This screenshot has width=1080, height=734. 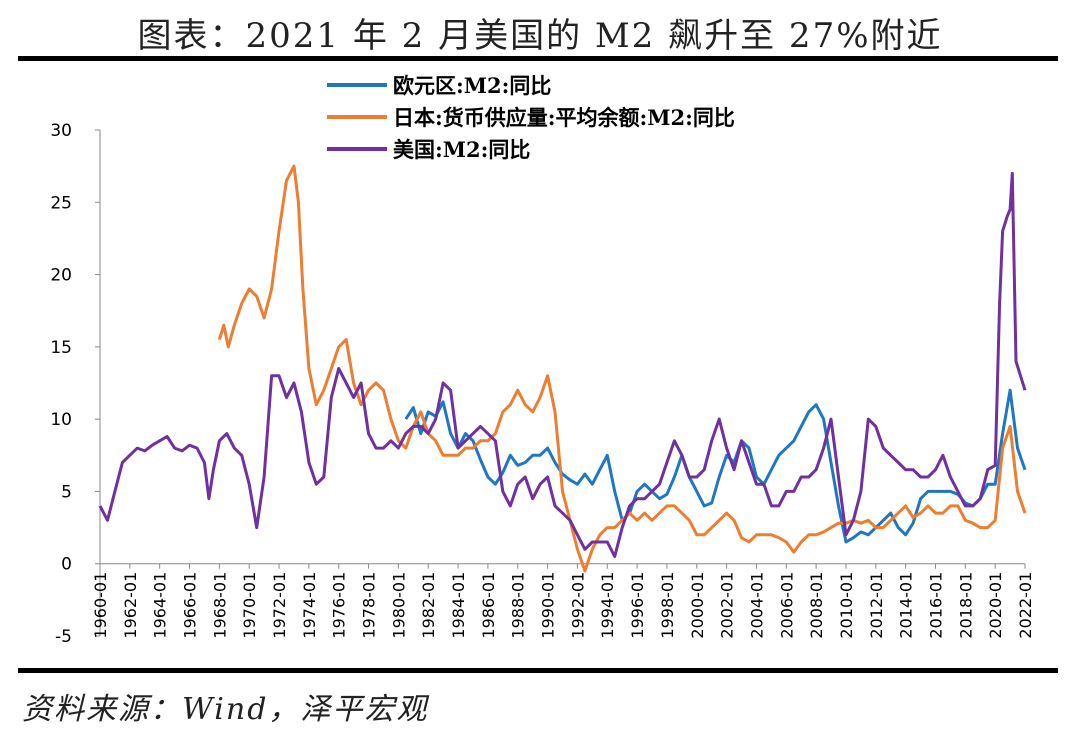 I want to click on x-tick-label: 1960-01, so click(x=100, y=605).